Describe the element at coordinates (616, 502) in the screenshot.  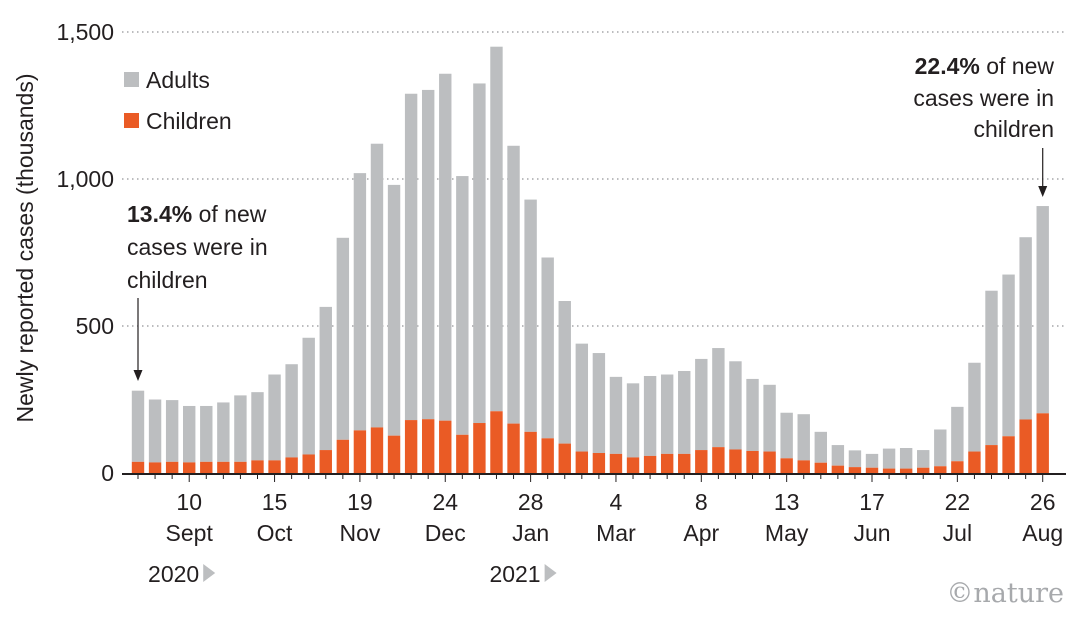
I see `x-tick-day: 4` at that location.